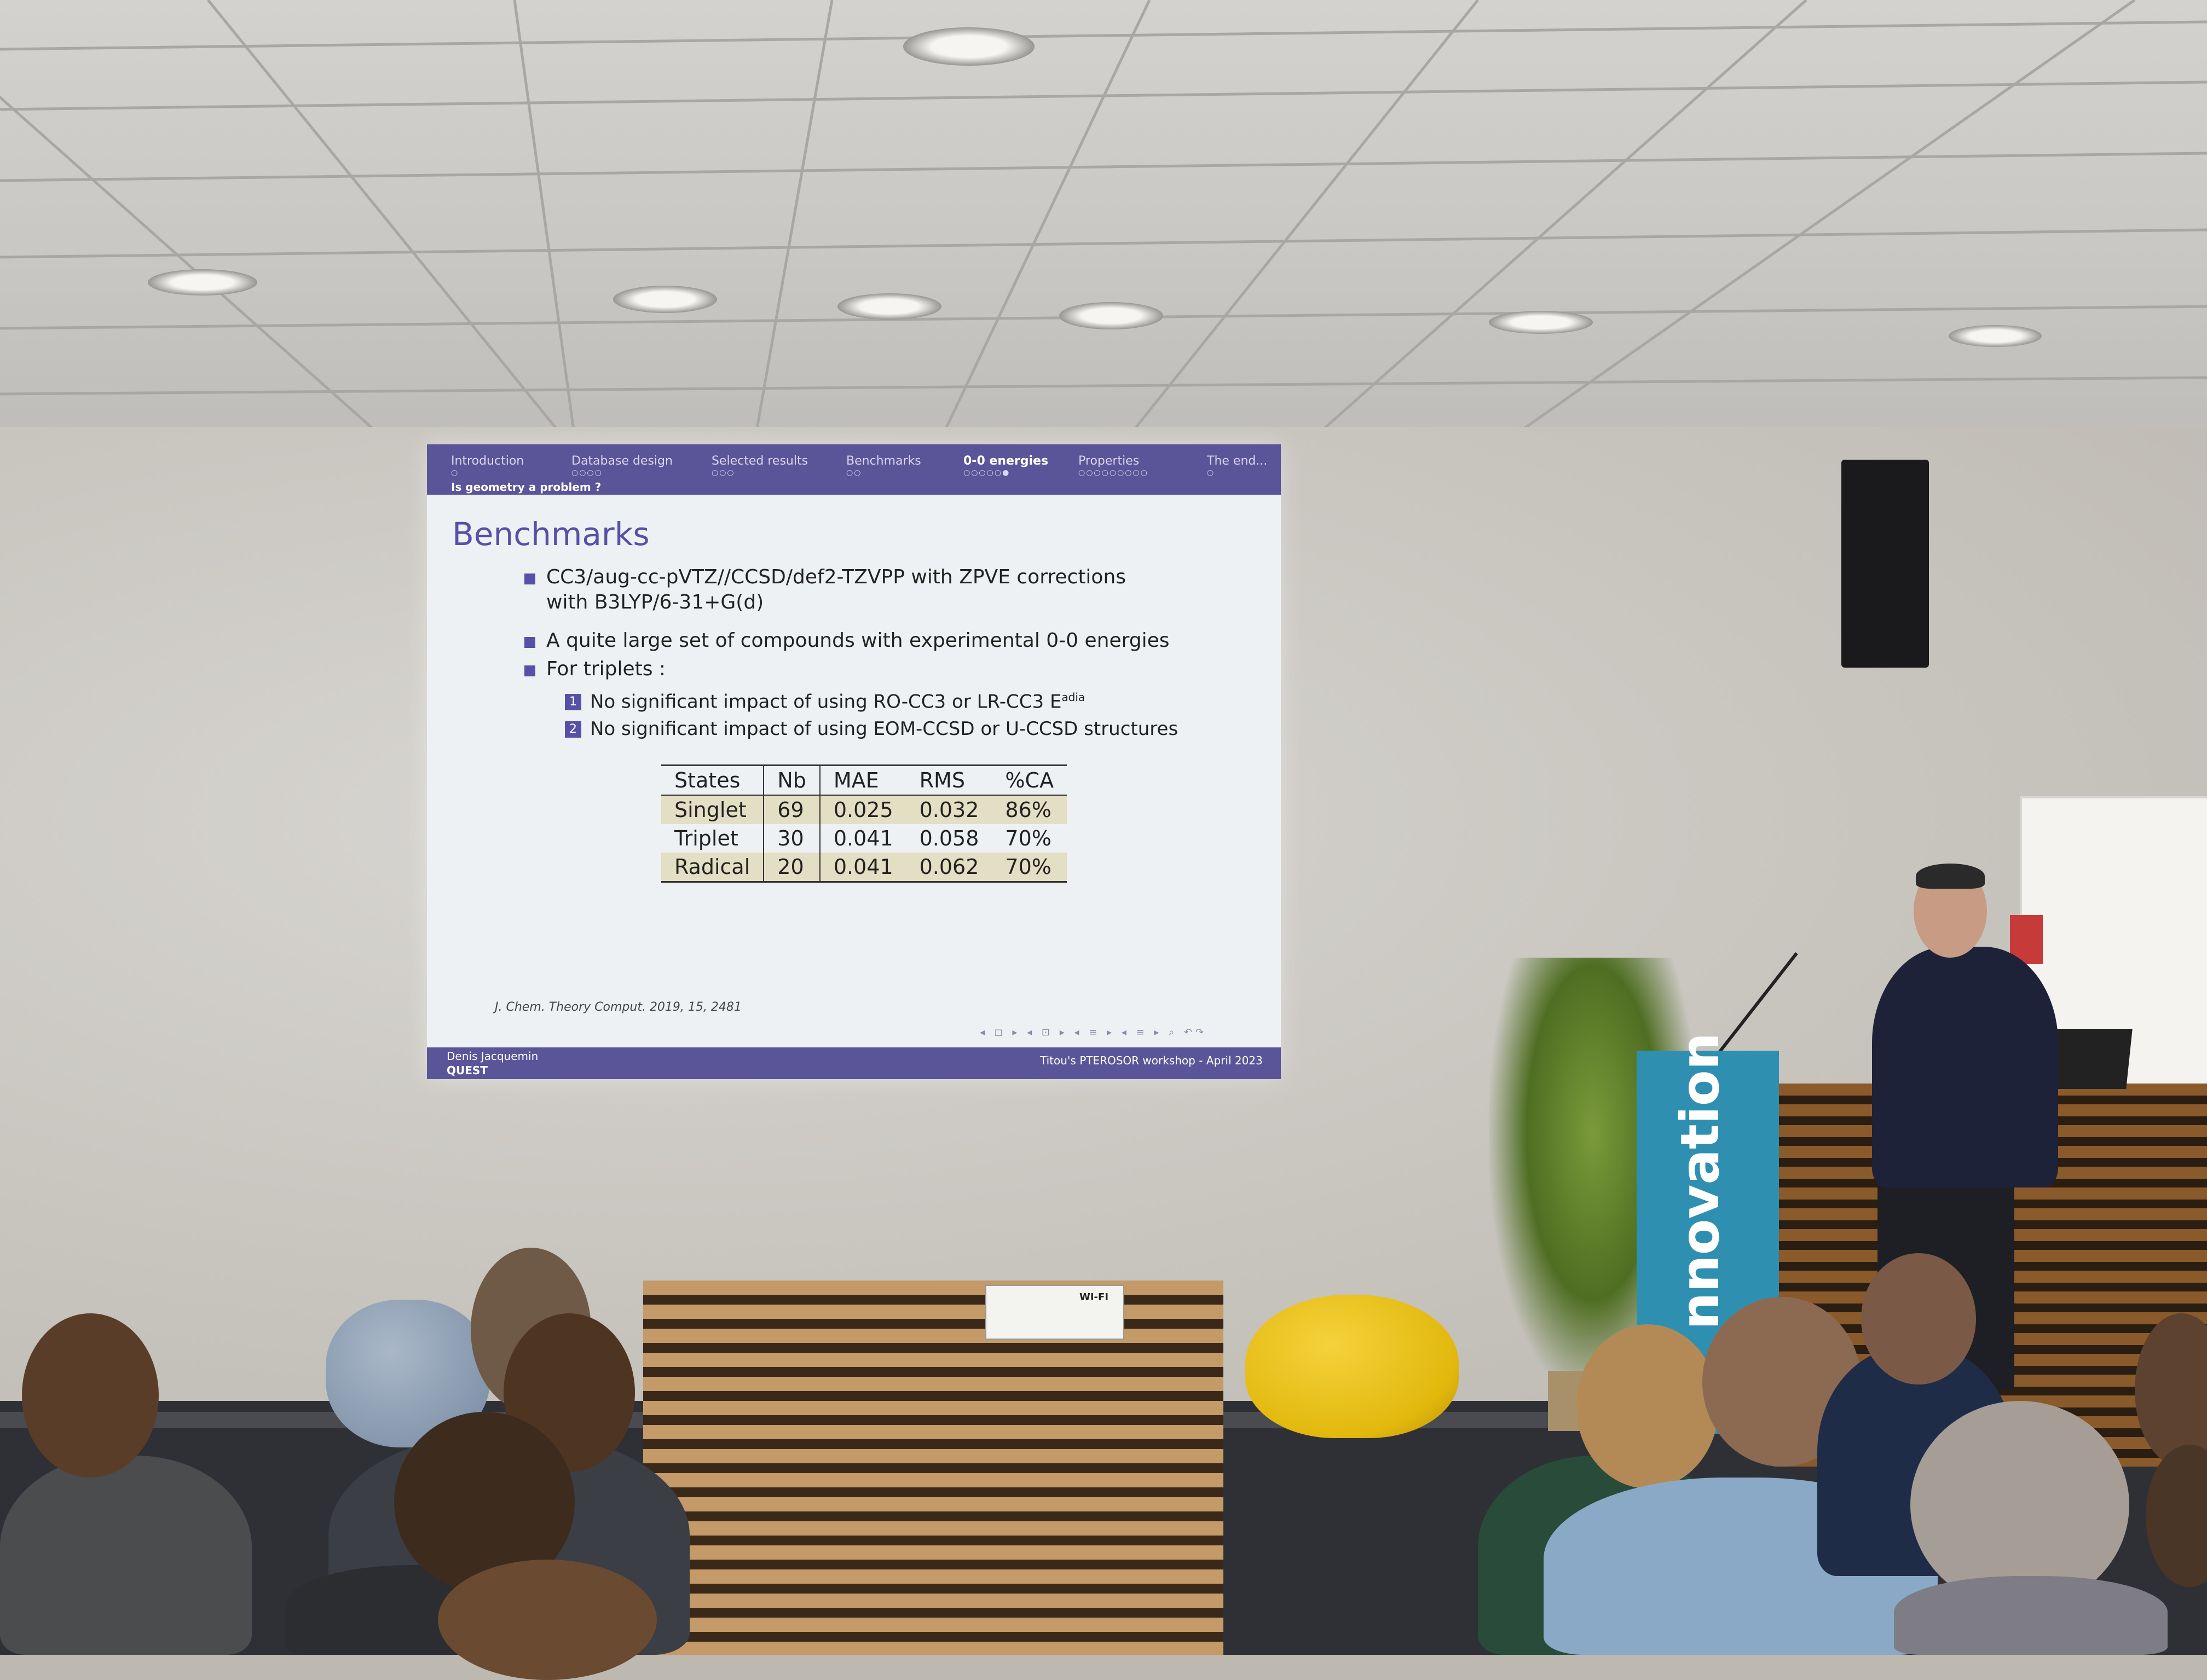 The image size is (2207, 1680). I want to click on loudspeaker, so click(1885, 564).